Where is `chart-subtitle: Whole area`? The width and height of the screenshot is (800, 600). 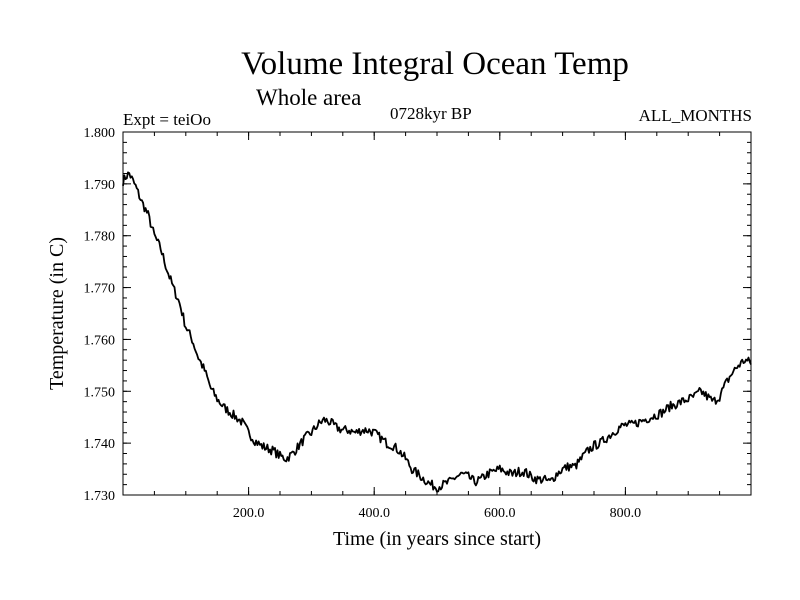 chart-subtitle: Whole area is located at coordinates (309, 97).